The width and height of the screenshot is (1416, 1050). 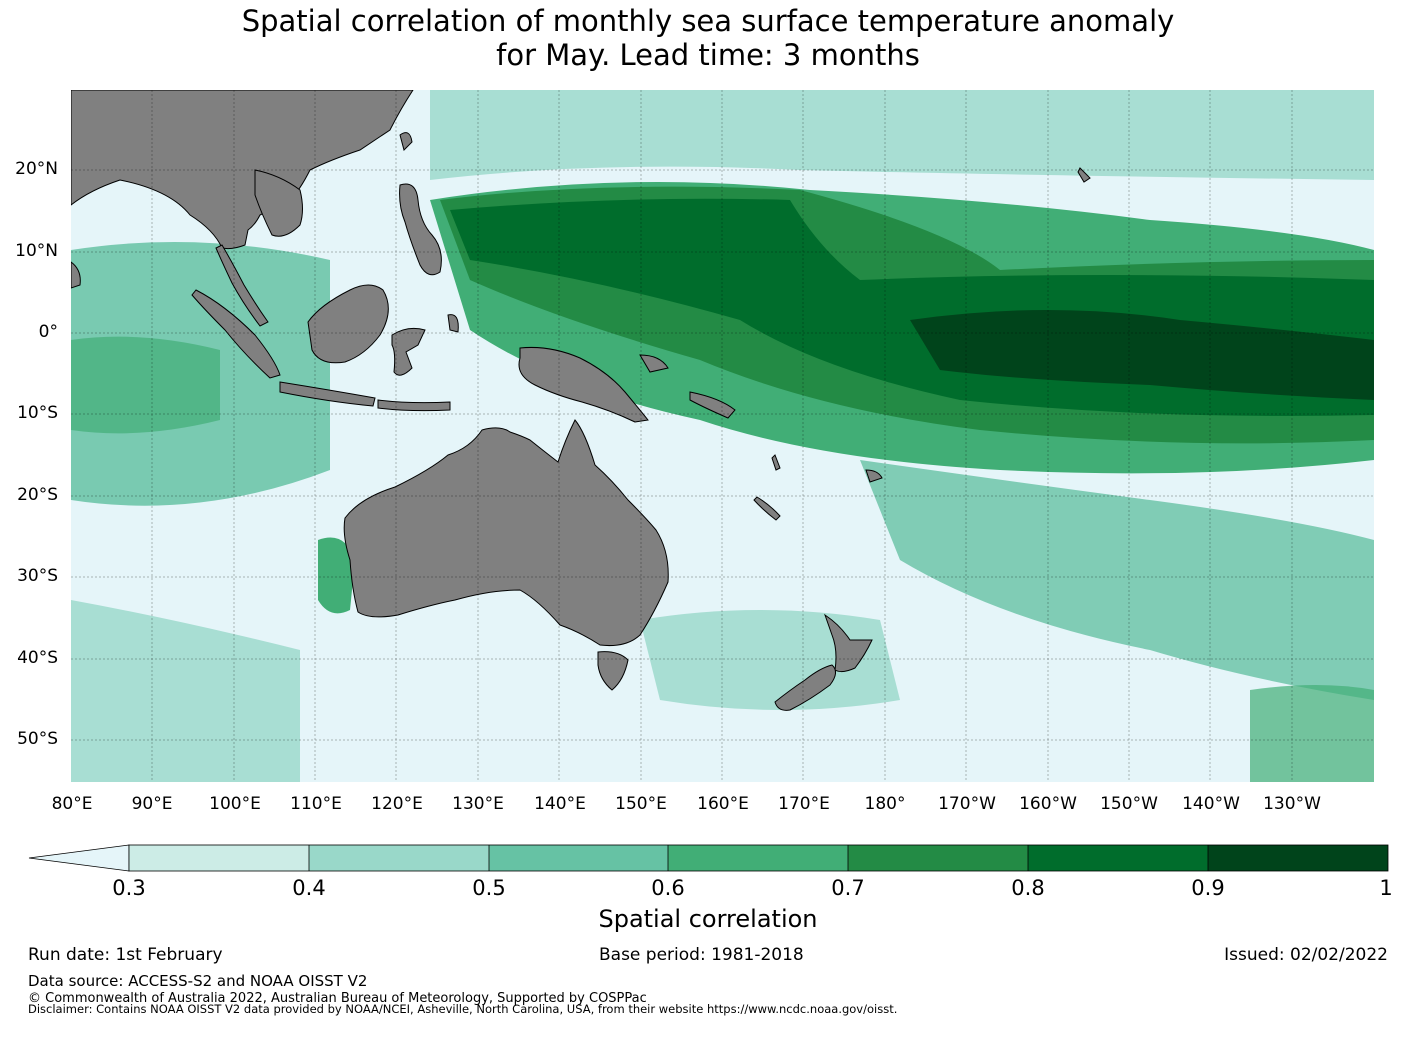 I want to click on issued-date: Issued: 02/02/2022, so click(x=1306, y=955).